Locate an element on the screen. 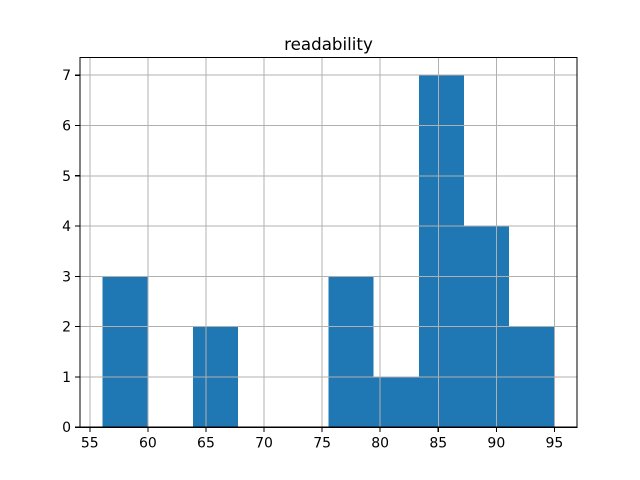 This screenshot has height=480, width=640. x-tick-label: 95 is located at coordinates (554, 444).